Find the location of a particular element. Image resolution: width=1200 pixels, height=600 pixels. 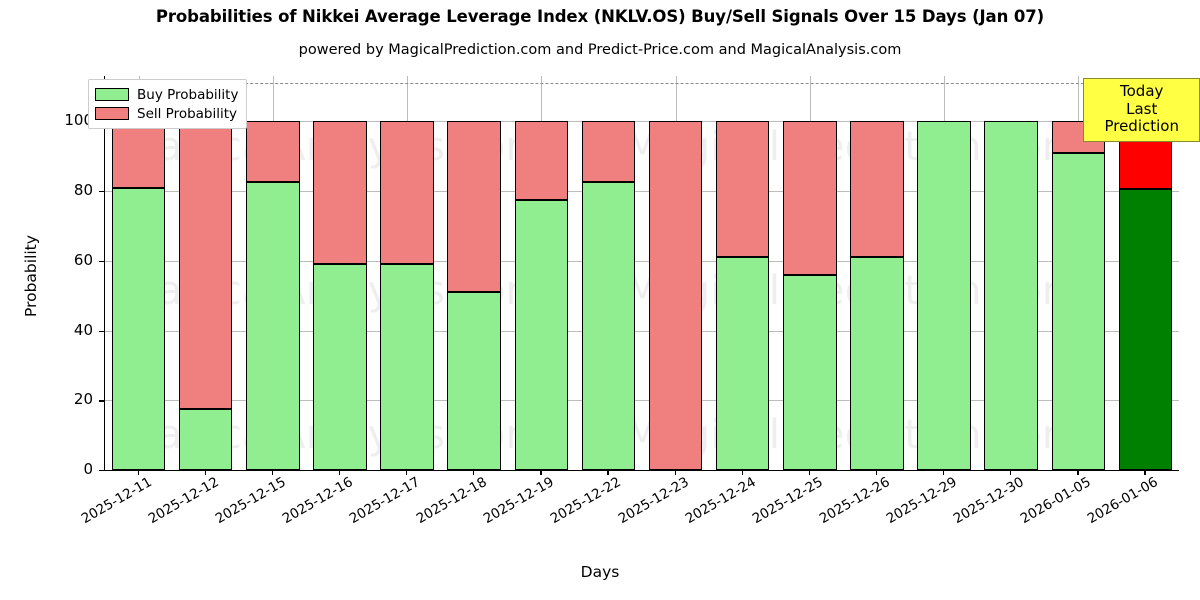

legend-item-sell: Sell Probability is located at coordinates (166, 113).